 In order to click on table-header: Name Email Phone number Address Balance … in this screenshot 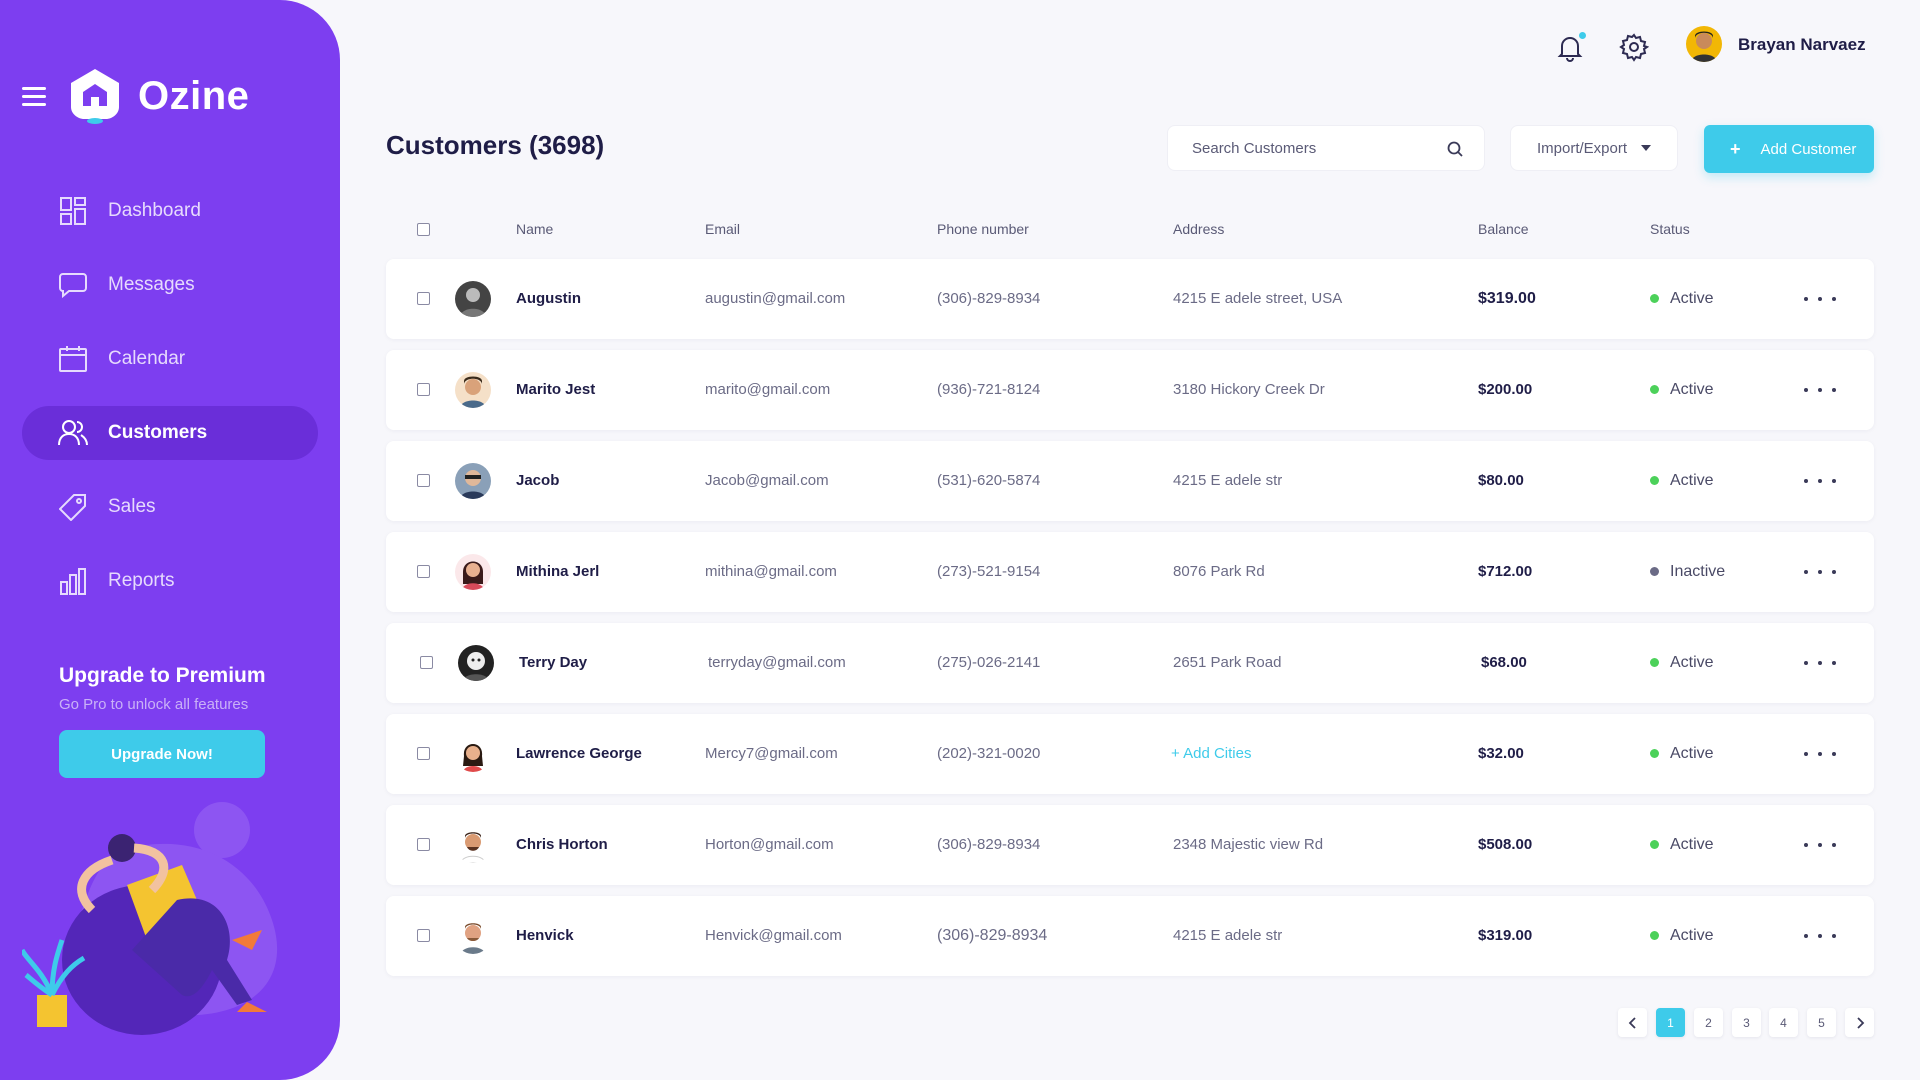, I will do `click(1130, 230)`.